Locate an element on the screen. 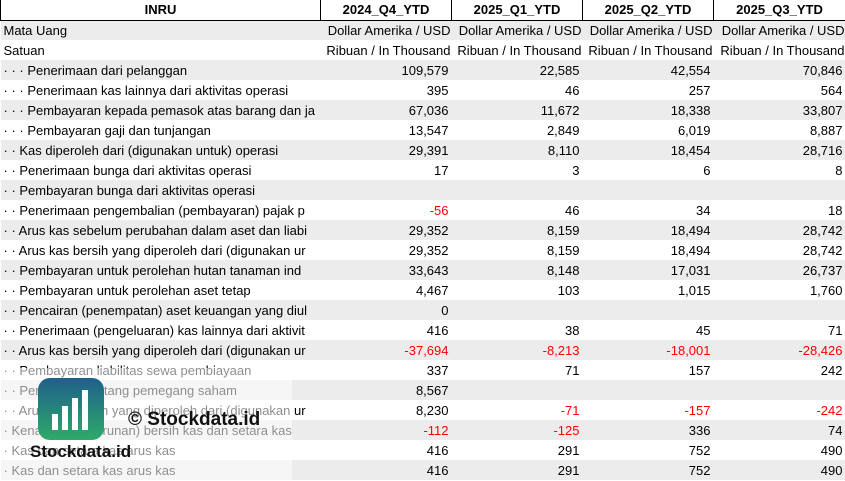  value-cell: -37,694 is located at coordinates (386, 350).